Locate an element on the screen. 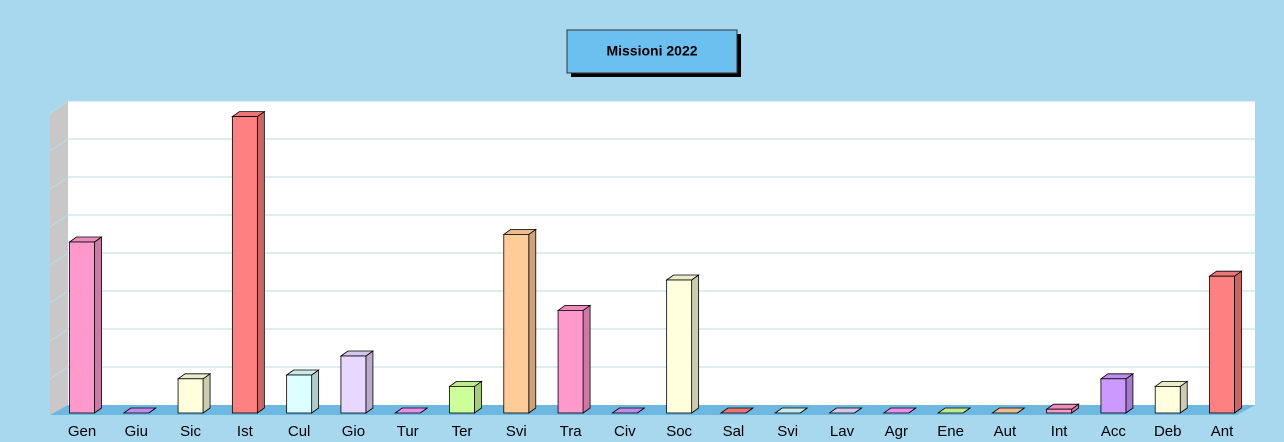  x-tick-label: Civ is located at coordinates (625, 431).